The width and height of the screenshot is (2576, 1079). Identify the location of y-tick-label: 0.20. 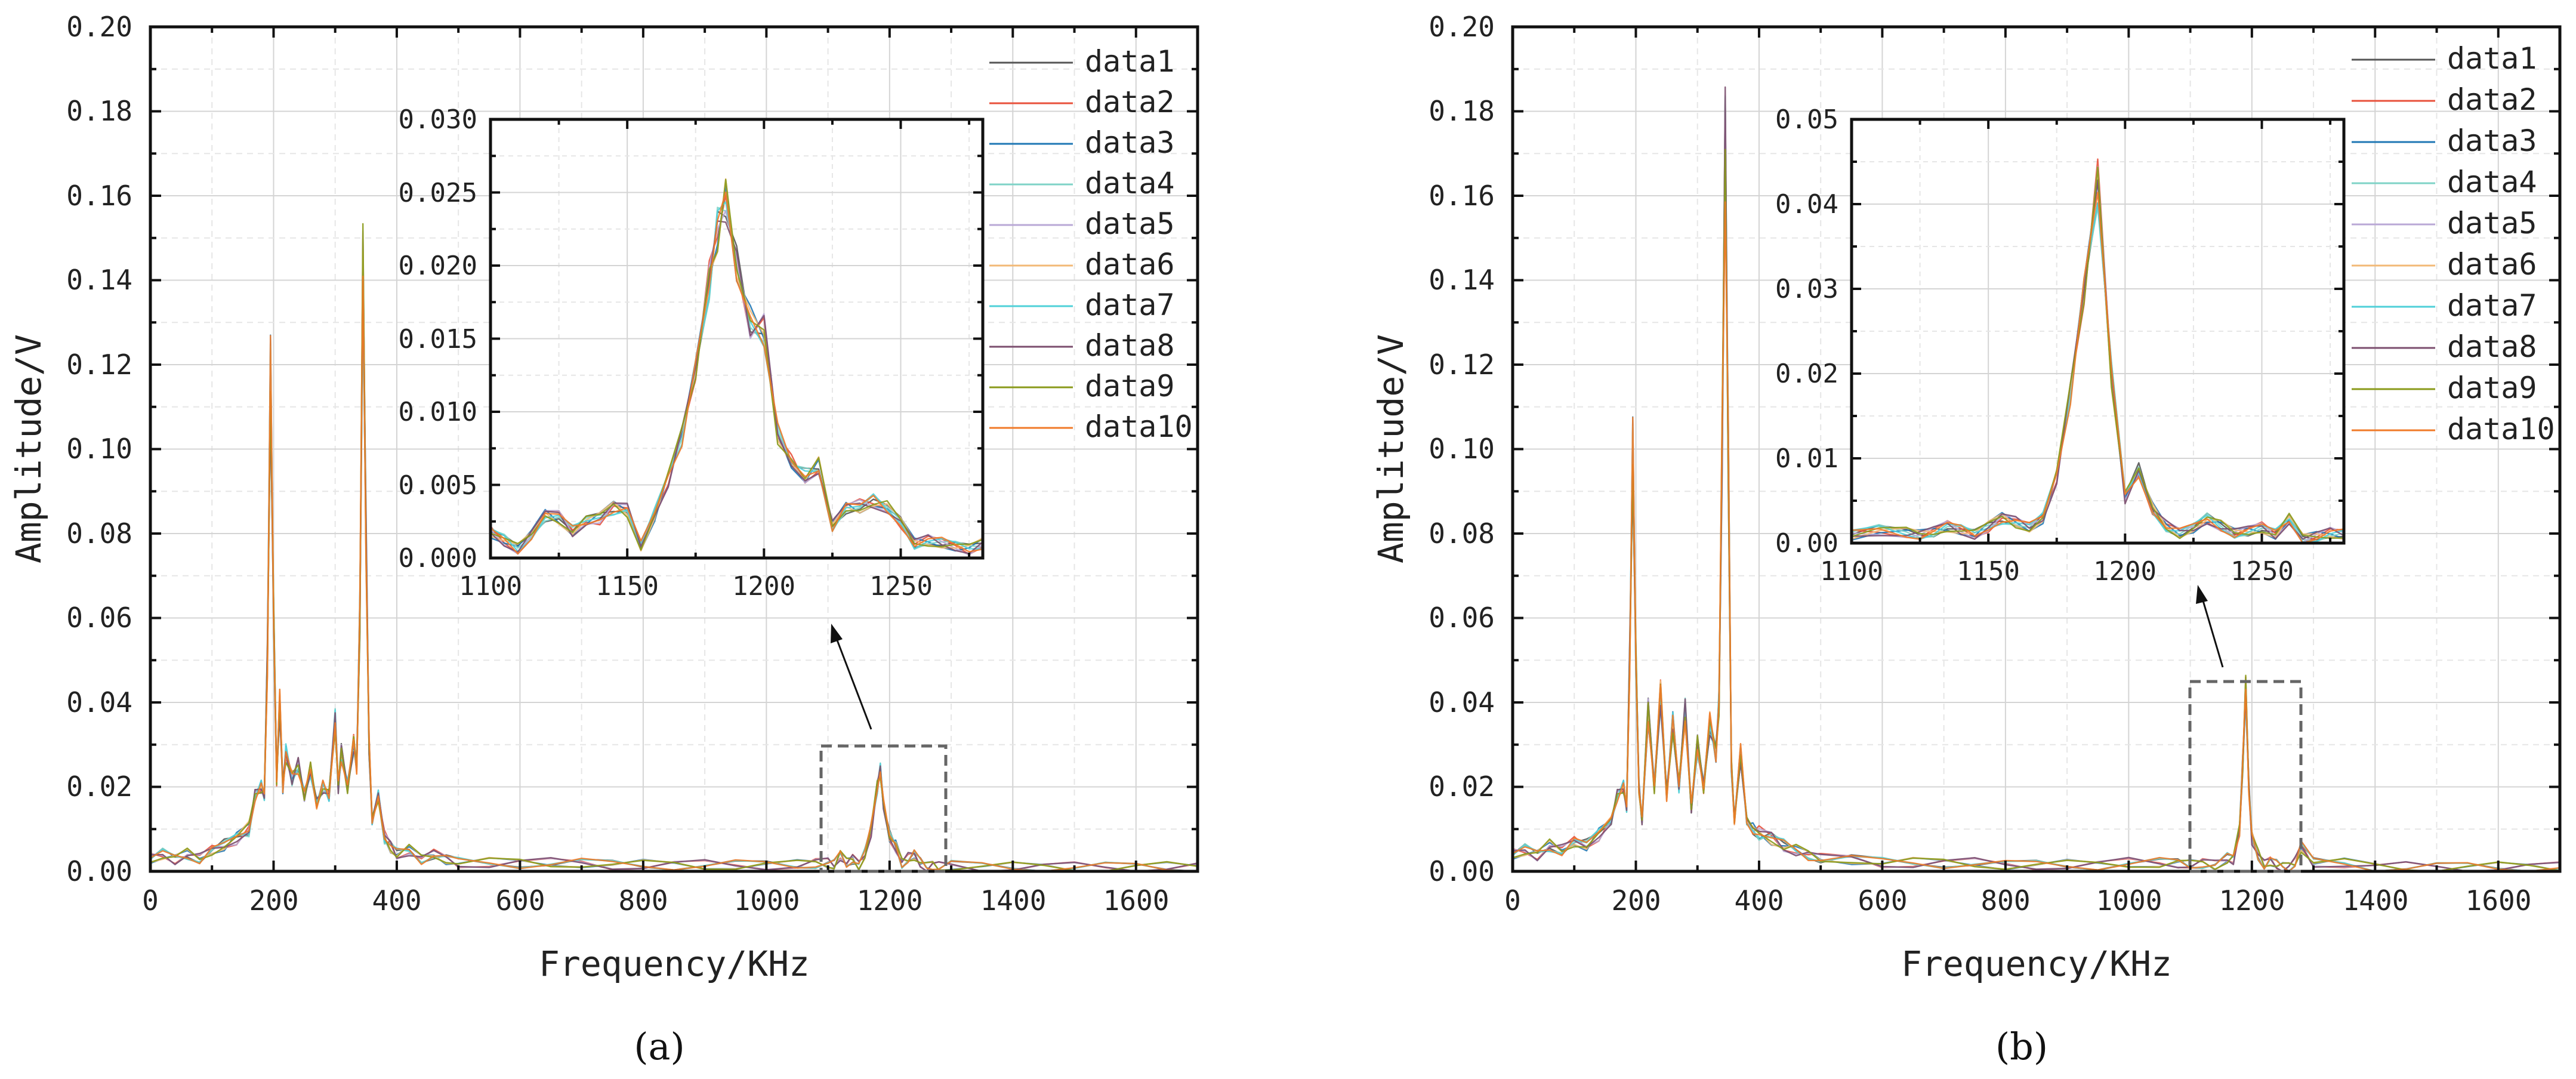
(1462, 27).